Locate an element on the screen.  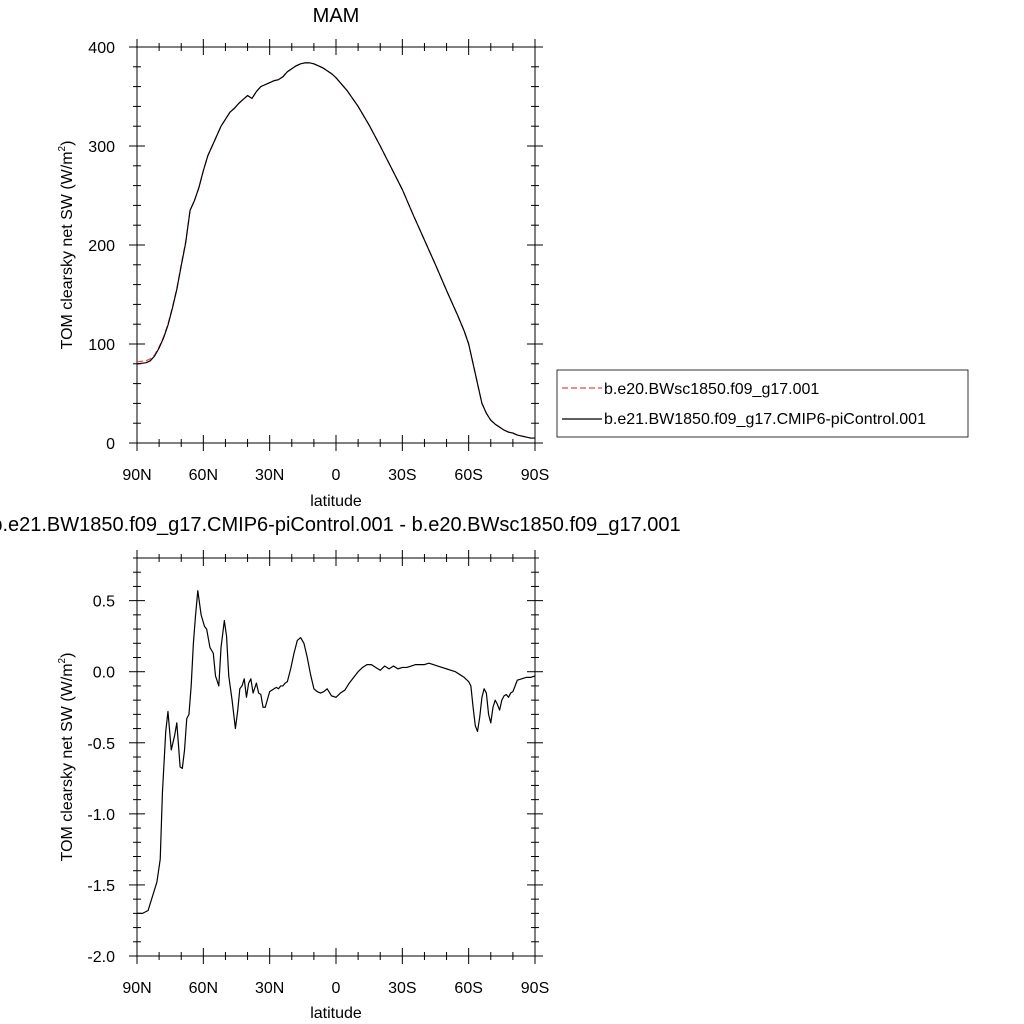
legend-label-series-1: b.e20.BWsc1850.f09_g17.001 is located at coordinates (711, 389).